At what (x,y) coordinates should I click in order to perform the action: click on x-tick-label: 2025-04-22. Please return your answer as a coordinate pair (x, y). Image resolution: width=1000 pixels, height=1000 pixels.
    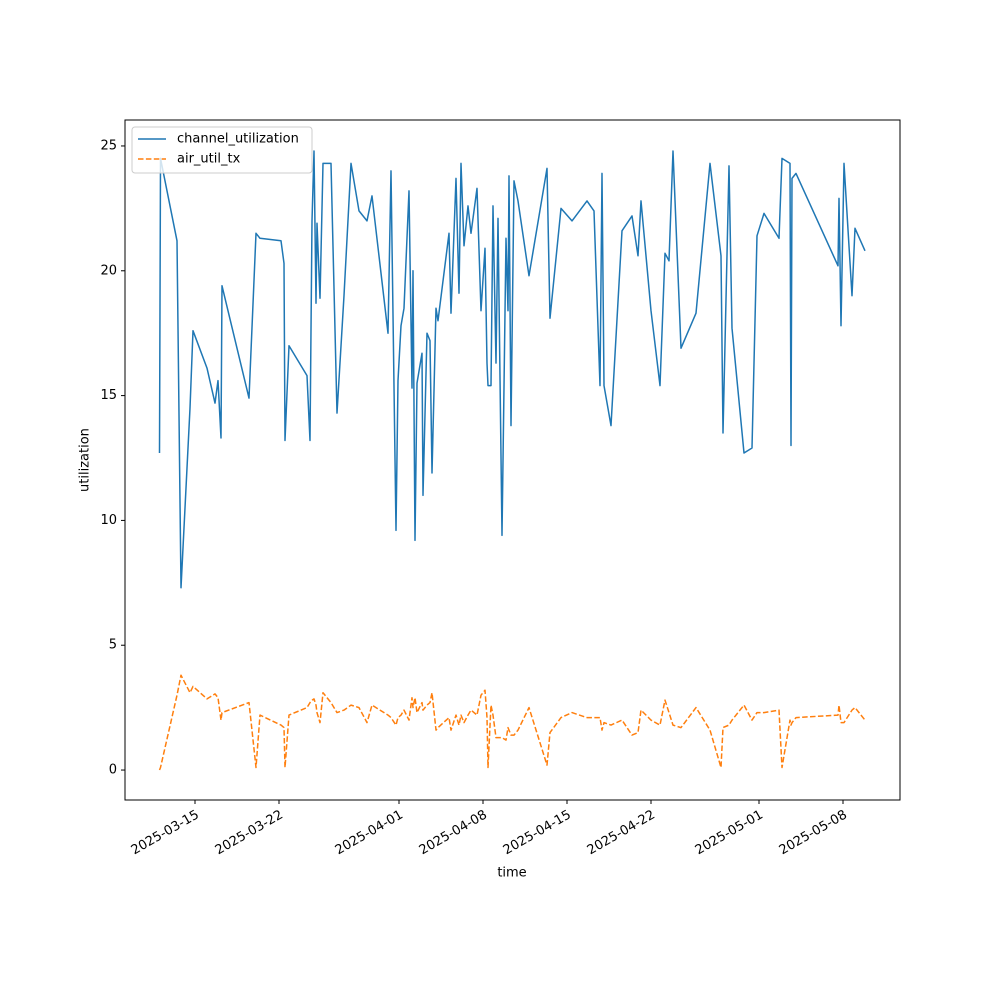
    Looking at the image, I should click on (621, 833).